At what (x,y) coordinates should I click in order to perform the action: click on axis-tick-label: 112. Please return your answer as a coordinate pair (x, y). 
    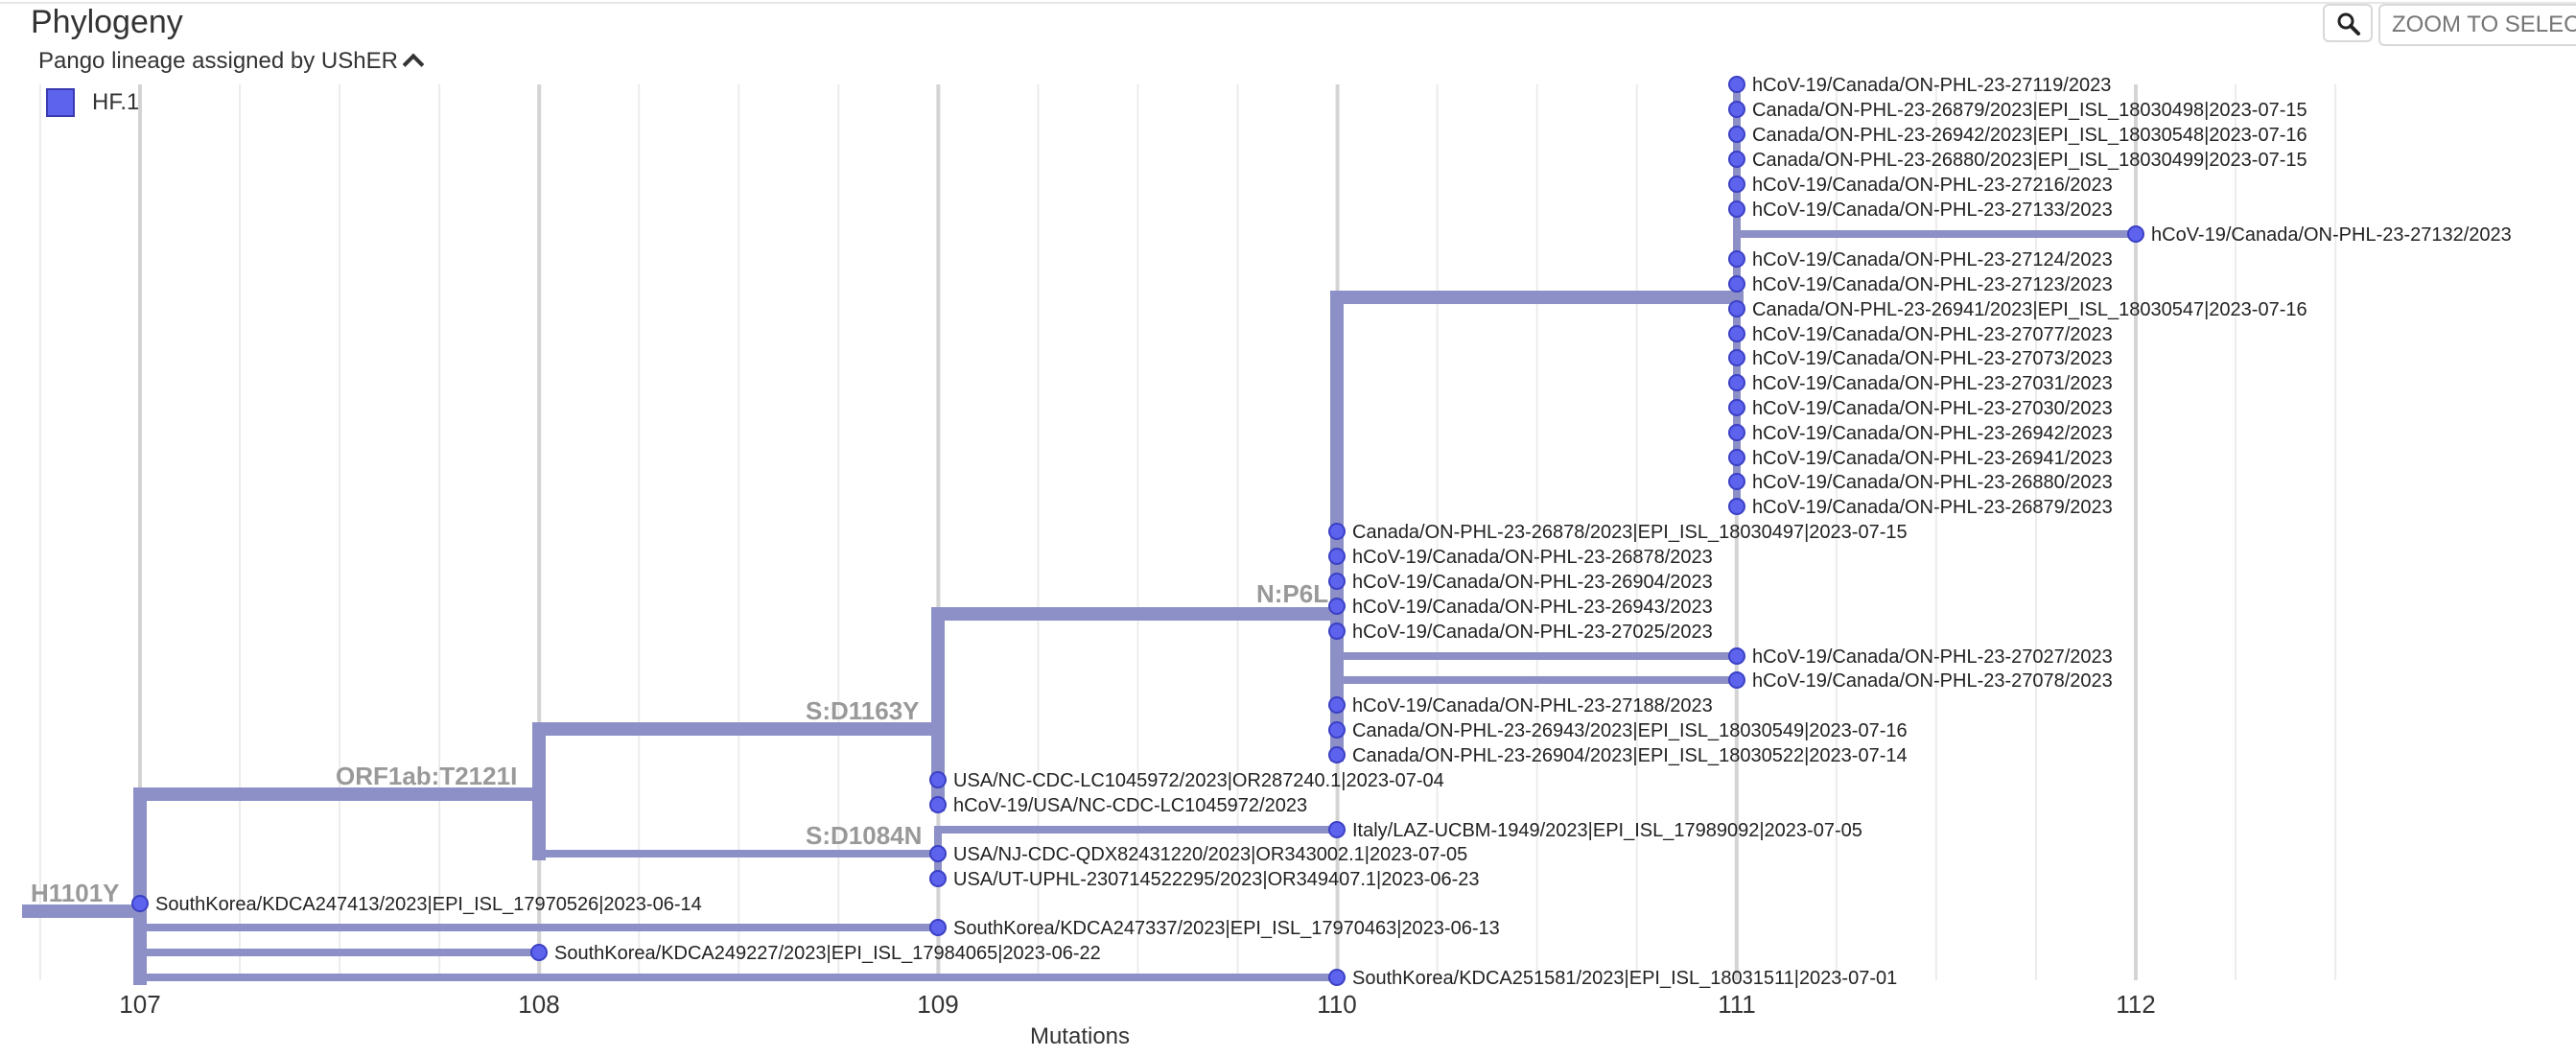
    Looking at the image, I should click on (2135, 1004).